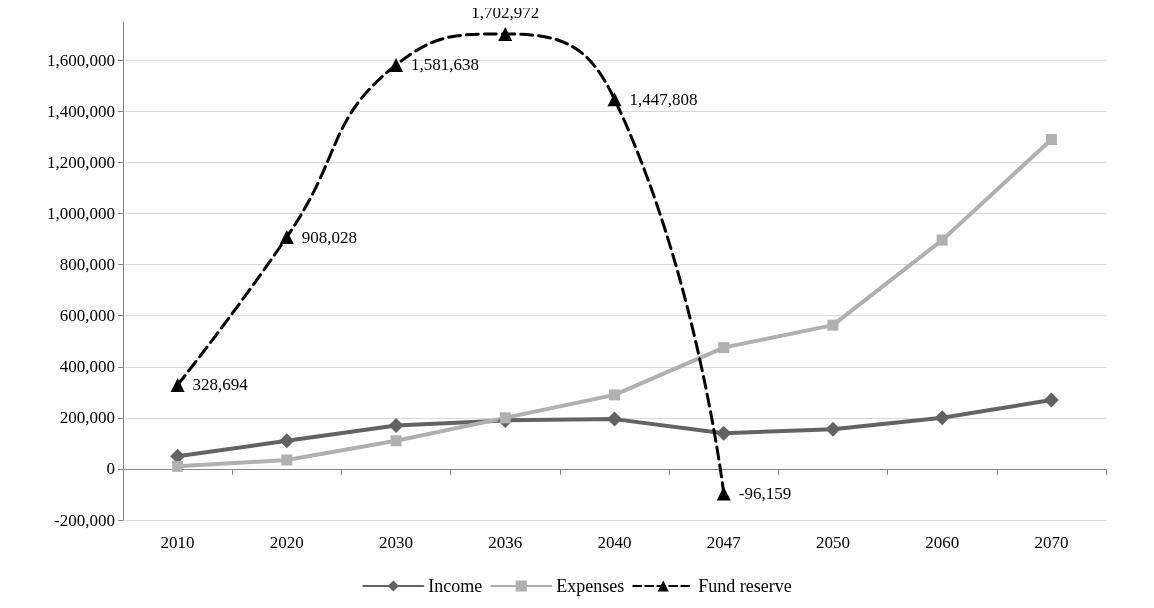  Describe the element at coordinates (177, 542) in the screenshot. I see `x-tick-label: 2010` at that location.